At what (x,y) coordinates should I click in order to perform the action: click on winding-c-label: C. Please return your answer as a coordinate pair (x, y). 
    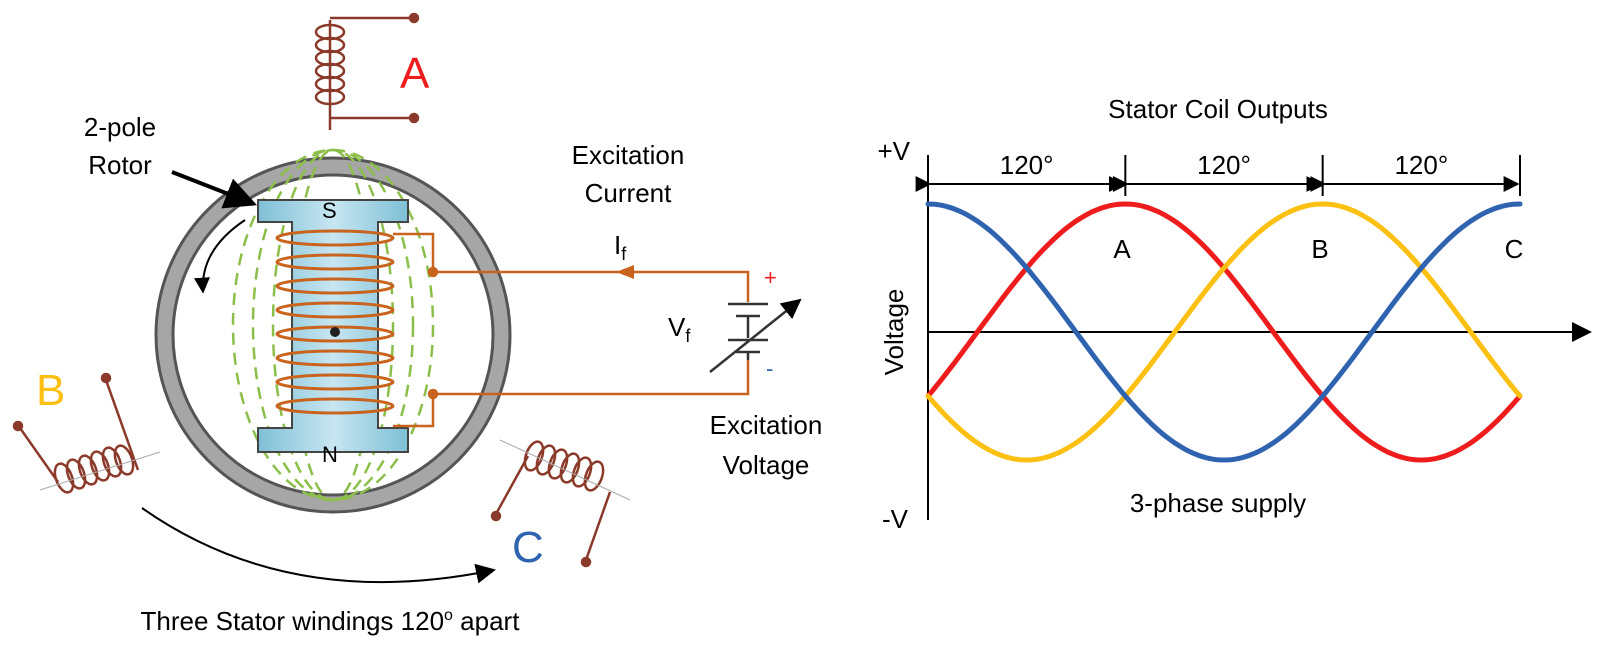
    Looking at the image, I should click on (528, 547).